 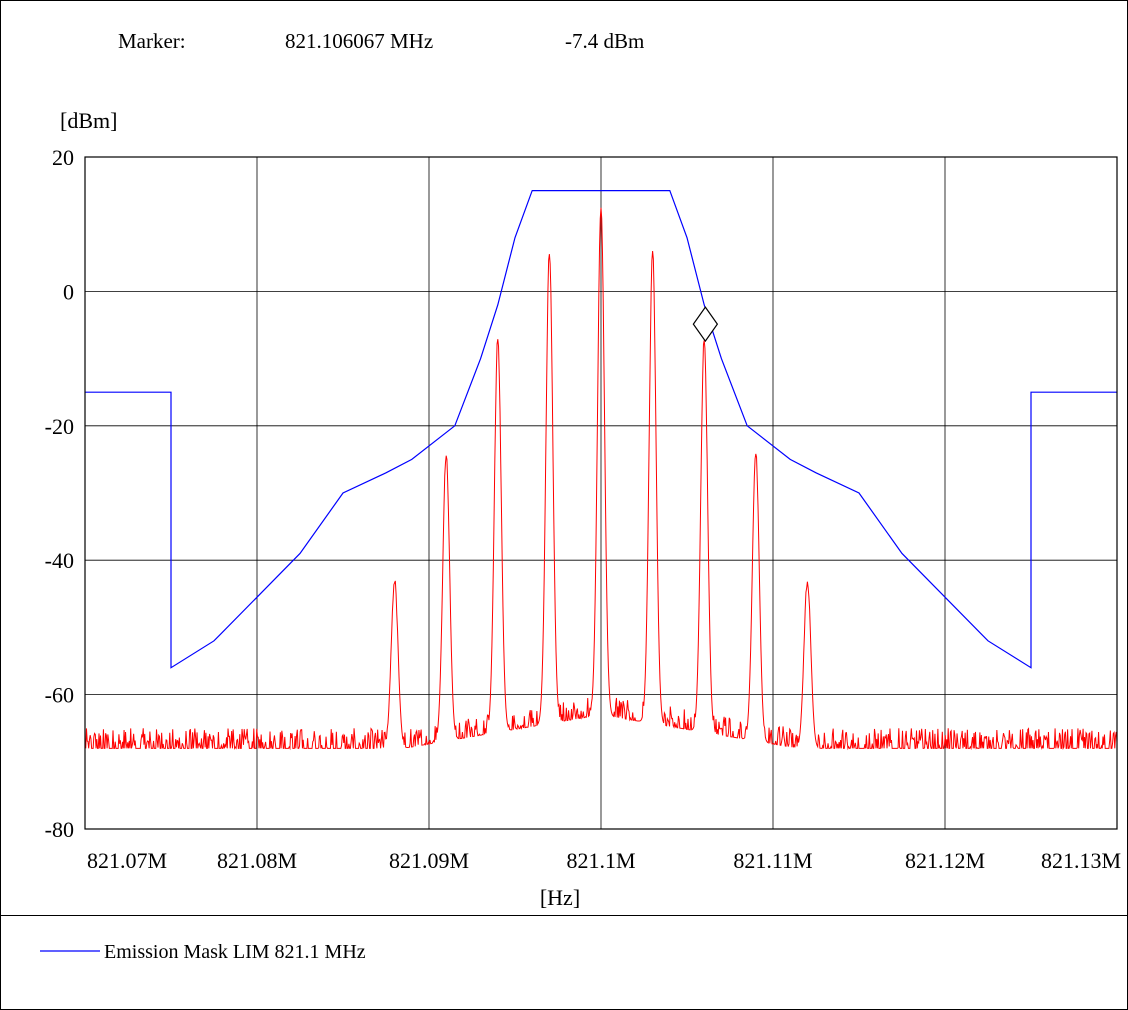 I want to click on y-tick-label: 20, so click(x=63, y=157).